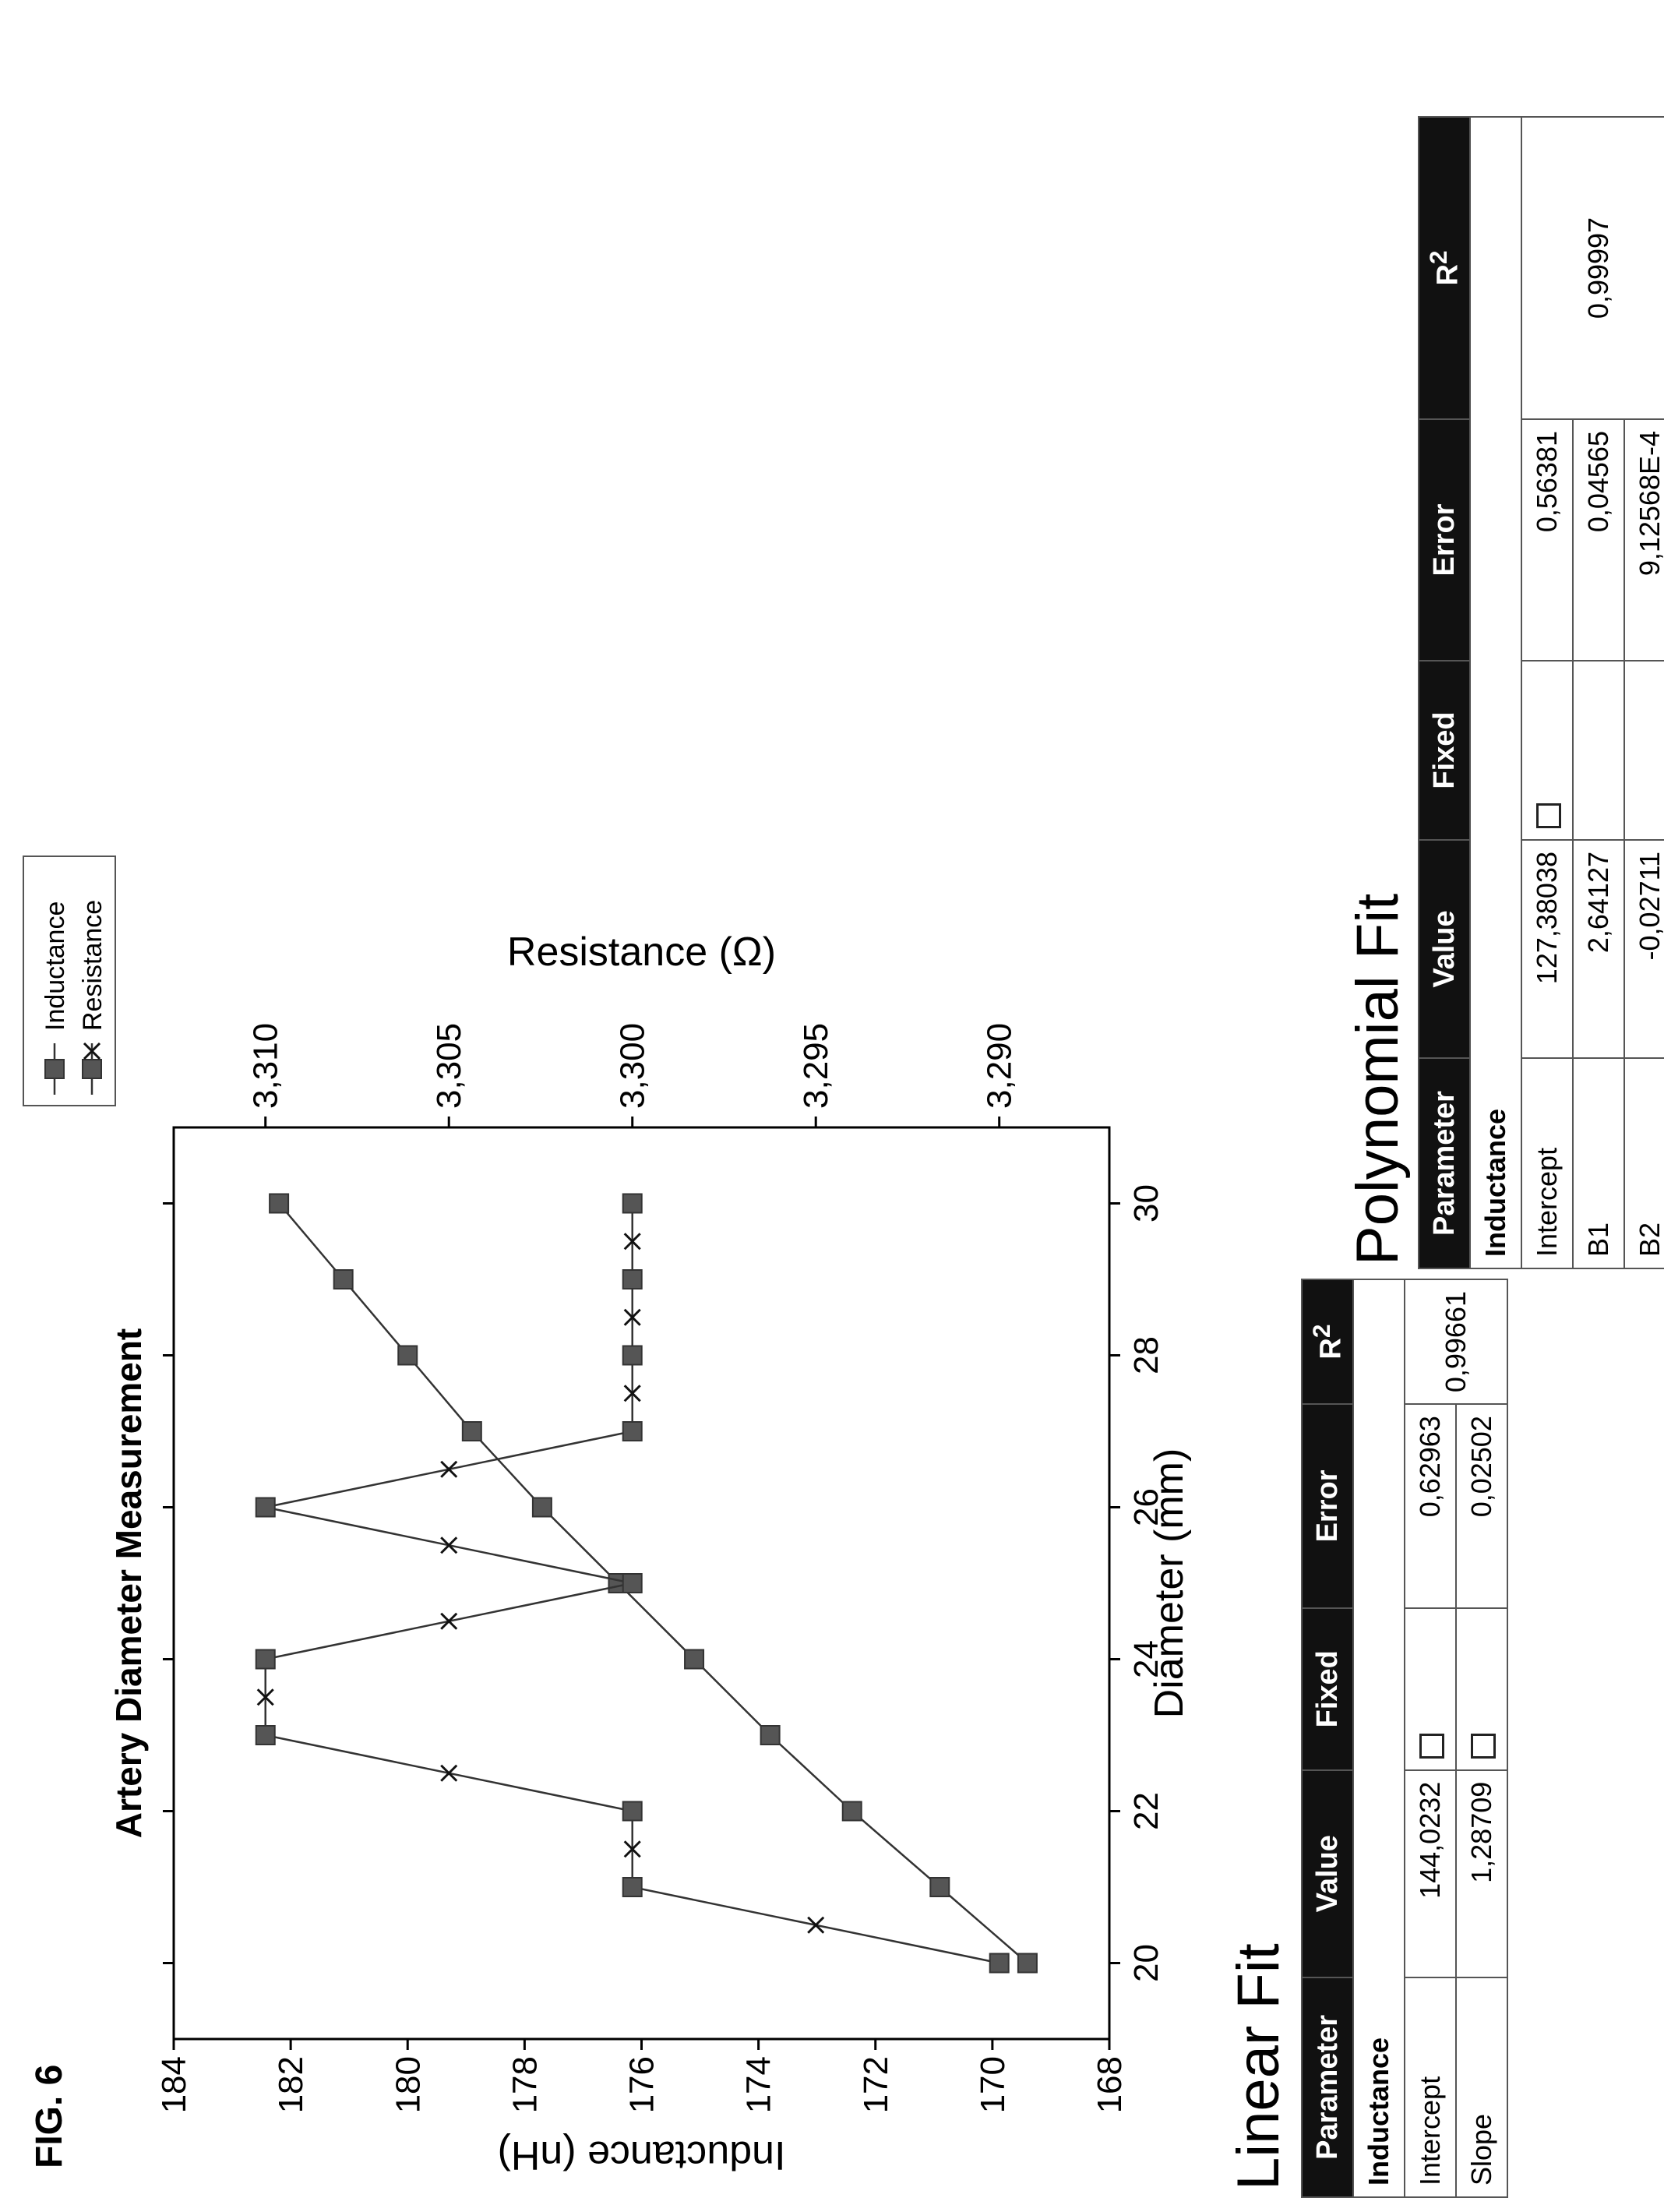 The width and height of the screenshot is (1664, 2212). Describe the element at coordinates (1599, 949) in the screenshot. I see `value-cell: 2,64127` at that location.